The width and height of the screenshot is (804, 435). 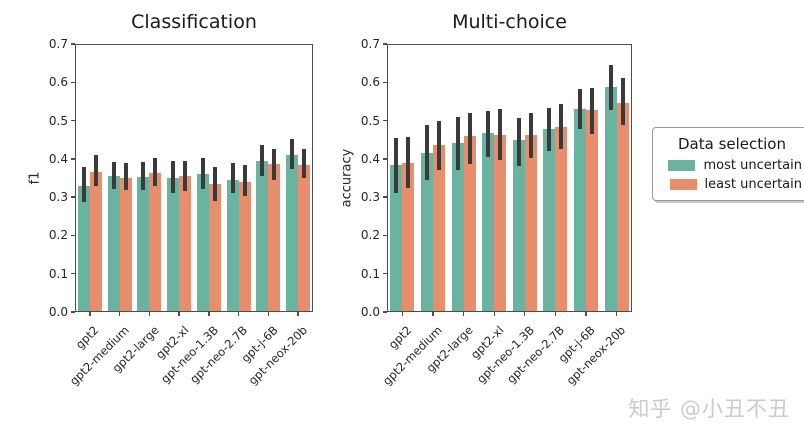 What do you see at coordinates (83, 248) in the screenshot?
I see `bar-most-uncertain-gpt2` at bounding box center [83, 248].